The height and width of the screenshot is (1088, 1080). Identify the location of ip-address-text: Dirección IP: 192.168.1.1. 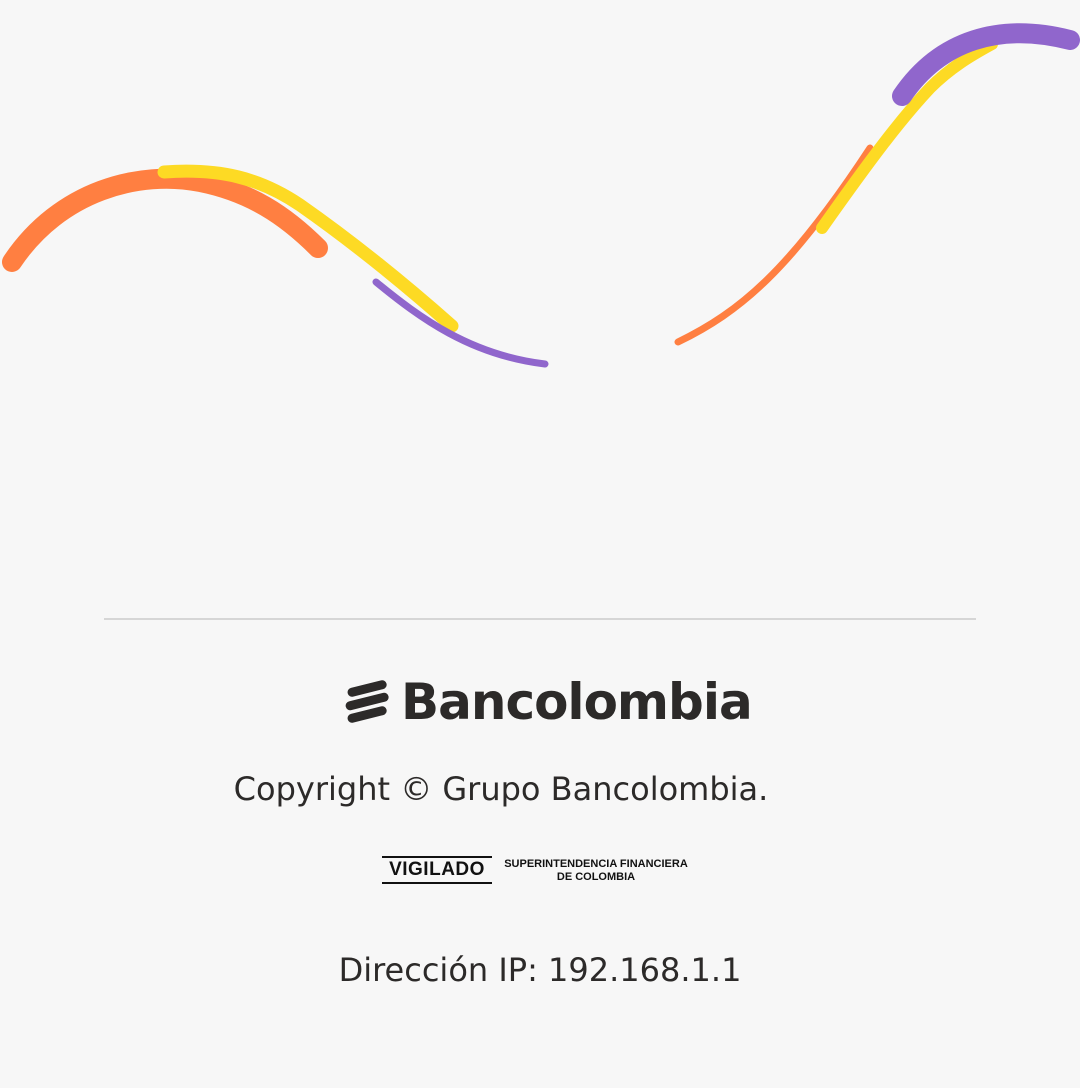
(540, 970).